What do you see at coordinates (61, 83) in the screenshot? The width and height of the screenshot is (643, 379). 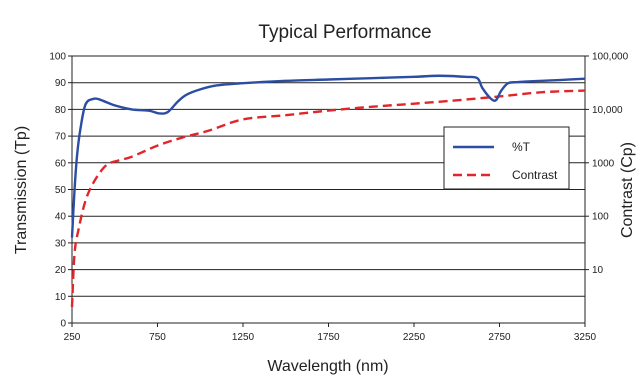 I see `y-tick-label: 90` at bounding box center [61, 83].